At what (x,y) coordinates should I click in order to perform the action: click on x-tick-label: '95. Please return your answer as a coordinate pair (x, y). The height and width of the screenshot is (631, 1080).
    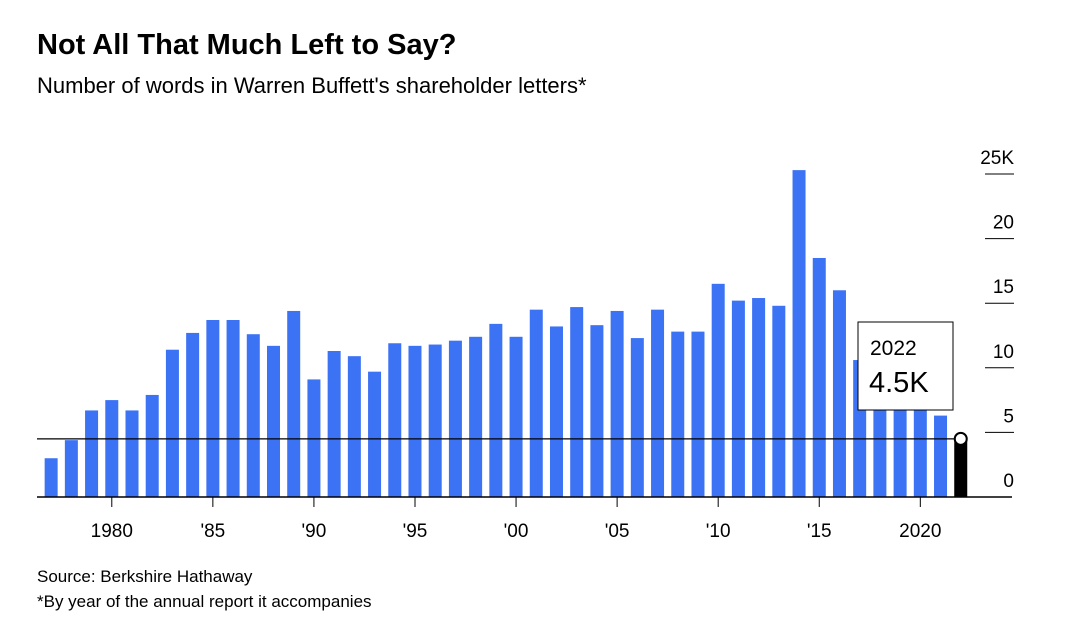
    Looking at the image, I should click on (415, 531).